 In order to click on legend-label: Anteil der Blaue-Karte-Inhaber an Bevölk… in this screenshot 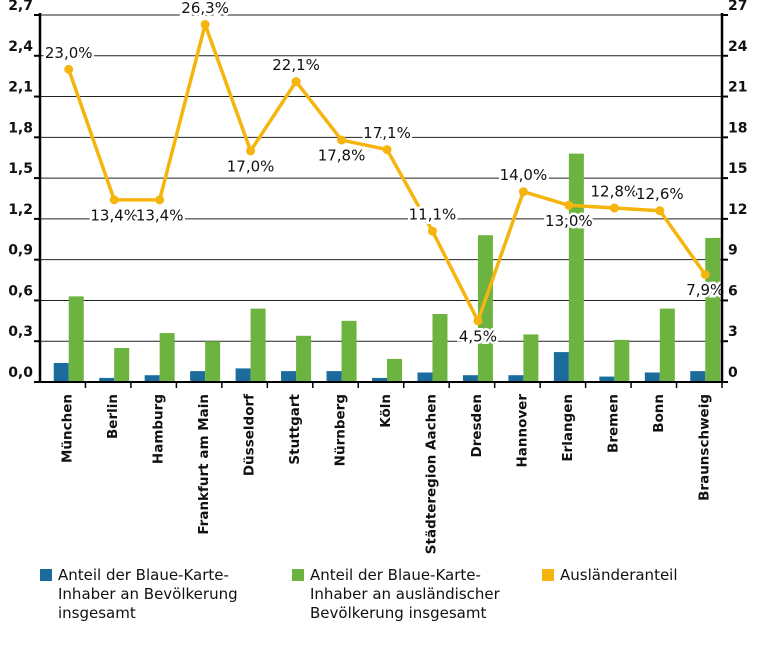, I will do `click(148, 594)`.